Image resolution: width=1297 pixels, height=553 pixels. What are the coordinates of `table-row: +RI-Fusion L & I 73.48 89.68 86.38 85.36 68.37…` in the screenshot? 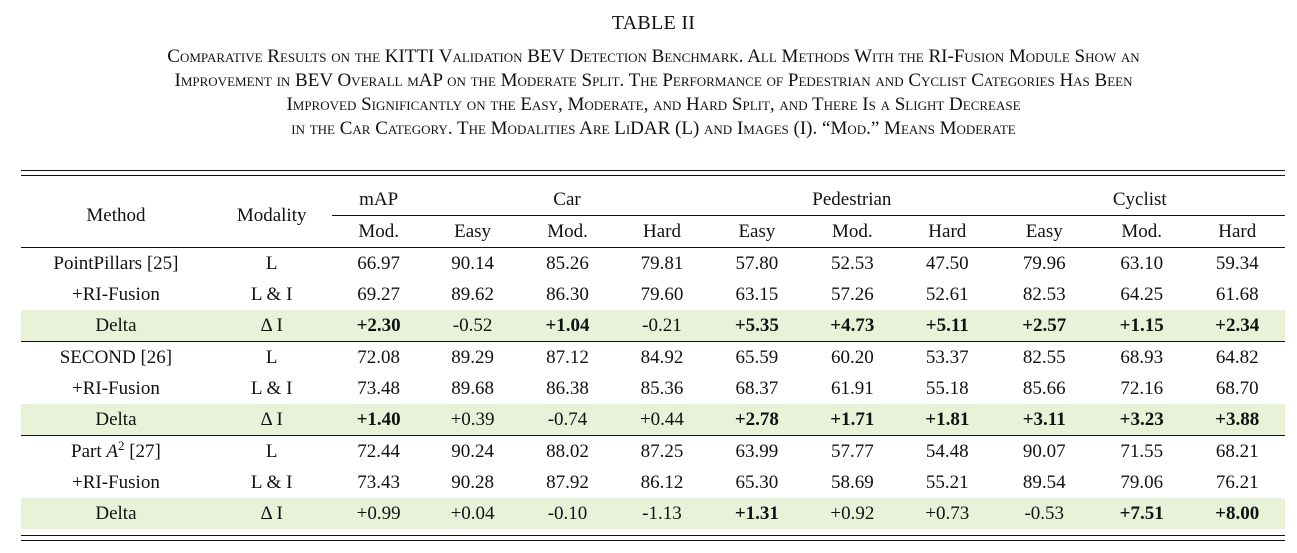 It's located at (653, 388).